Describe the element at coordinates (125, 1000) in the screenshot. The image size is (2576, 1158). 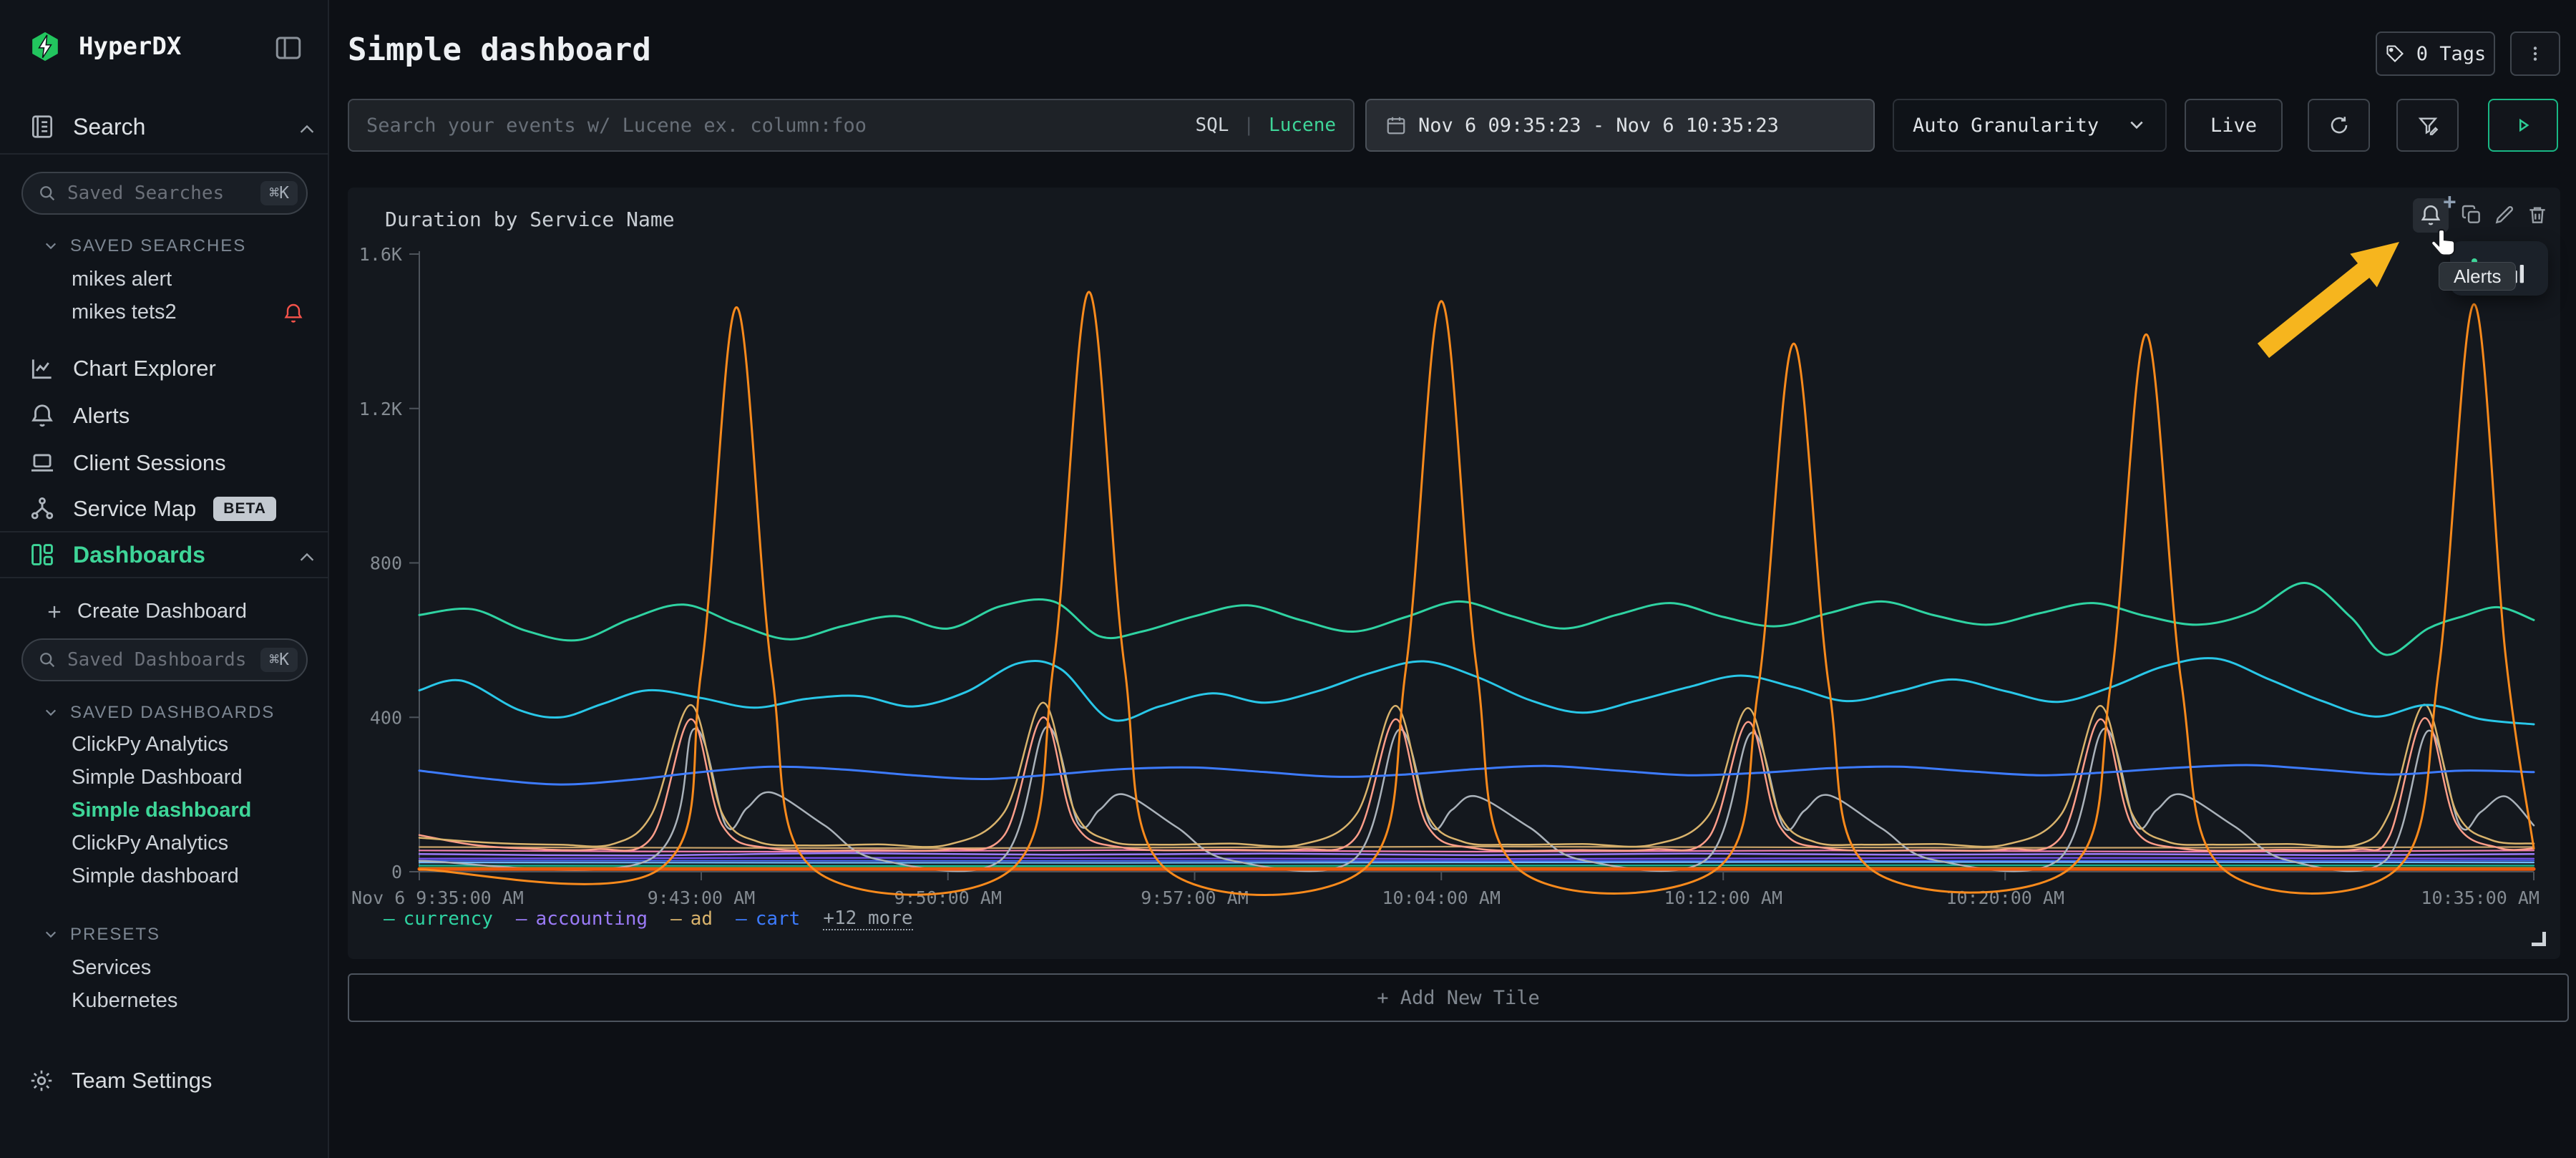
I see `preset-item-kubernetes: Kubernetes` at that location.